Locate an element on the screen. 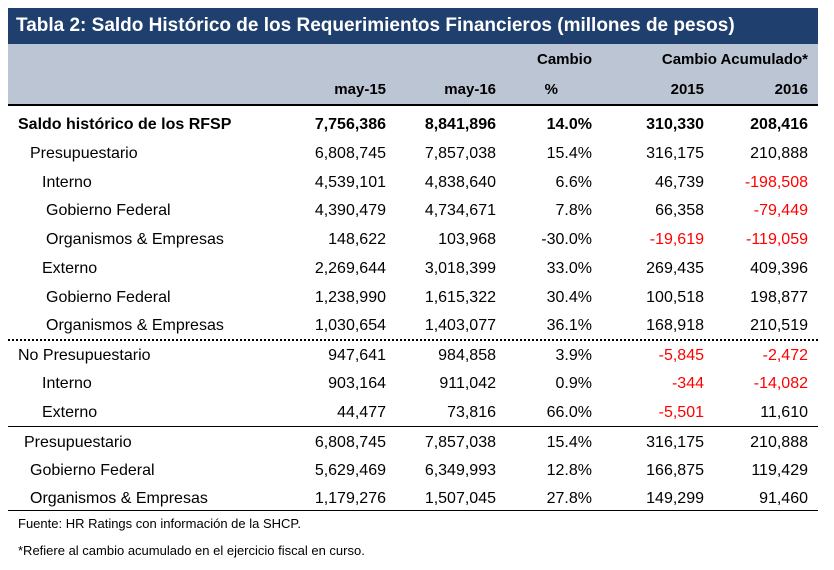 The image size is (834, 570). cell-v4: 149,299 is located at coordinates (675, 498).